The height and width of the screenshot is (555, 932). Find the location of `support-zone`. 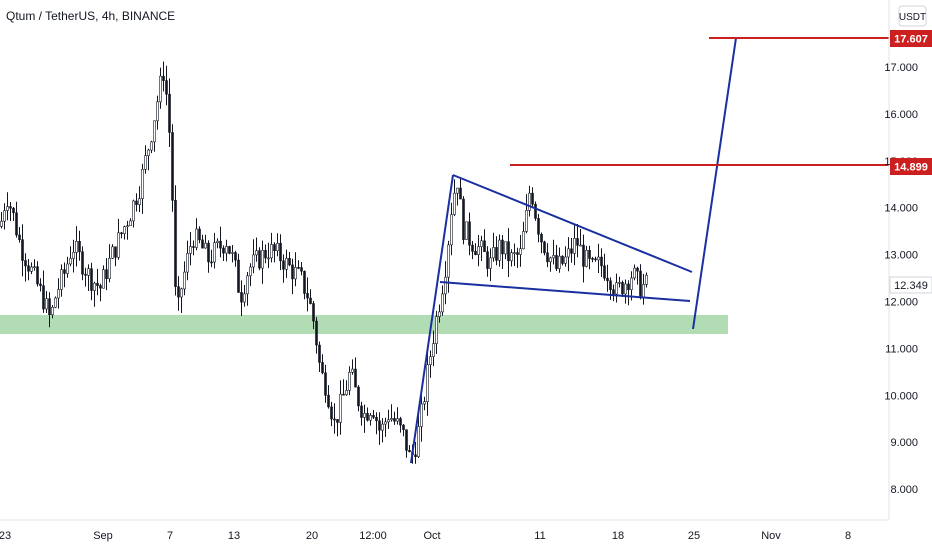

support-zone is located at coordinates (364, 324).